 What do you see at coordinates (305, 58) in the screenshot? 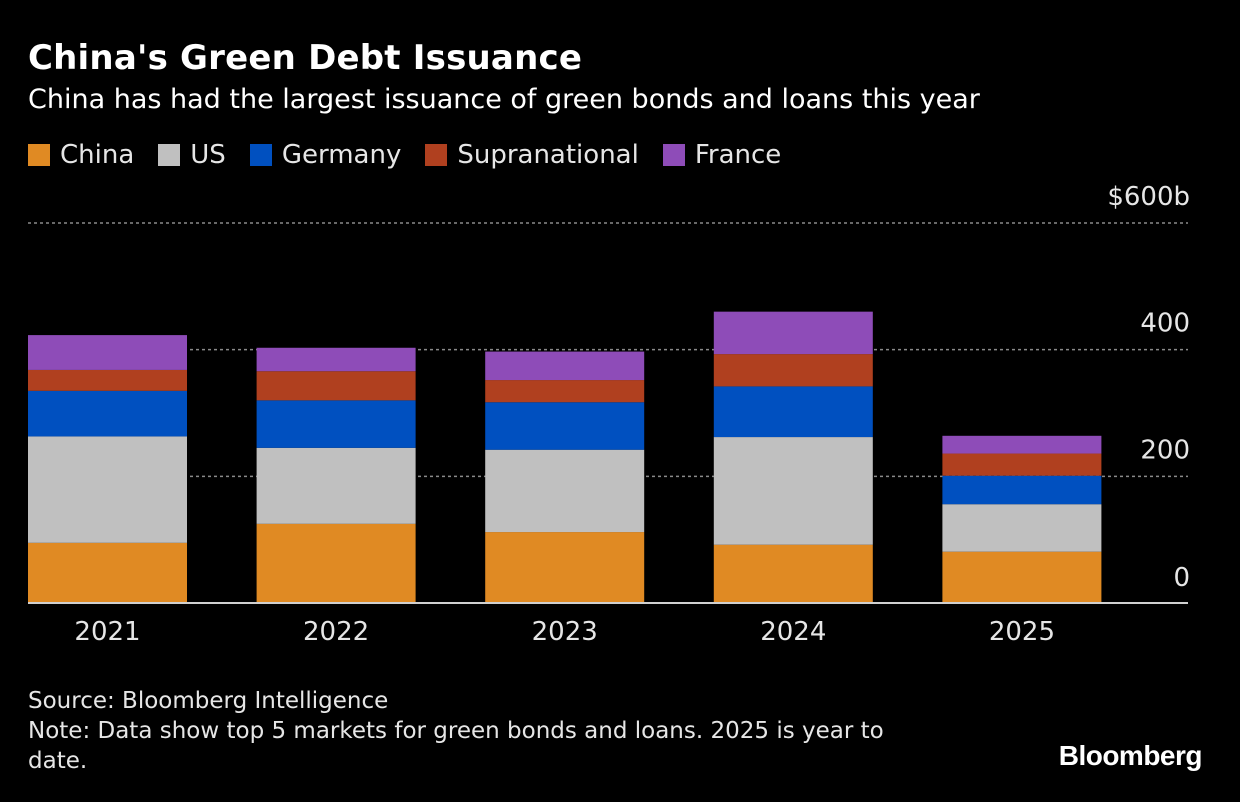
I see `chart-title: China's Green Debt Issuance` at bounding box center [305, 58].